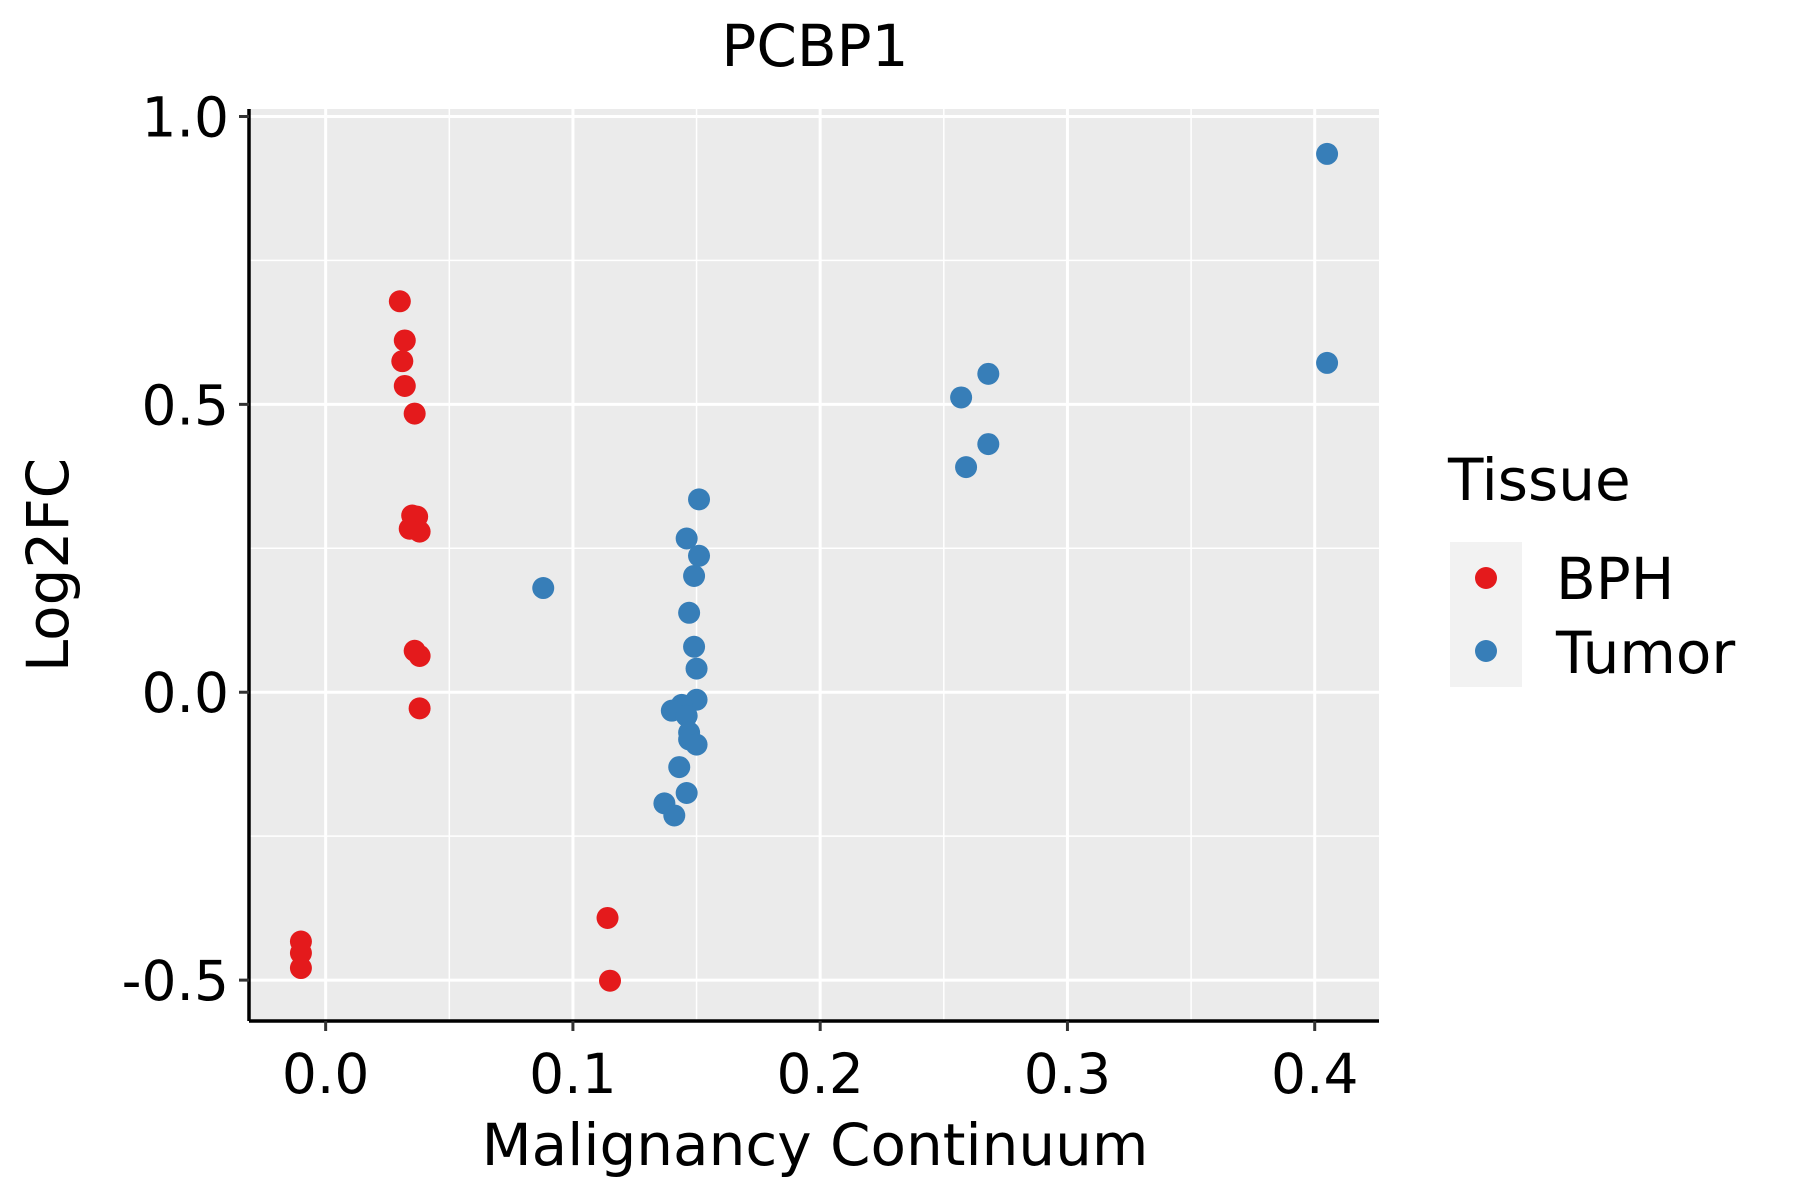 The width and height of the screenshot is (1800, 1200). I want to click on legend-marker-tumor, so click(1486, 651).